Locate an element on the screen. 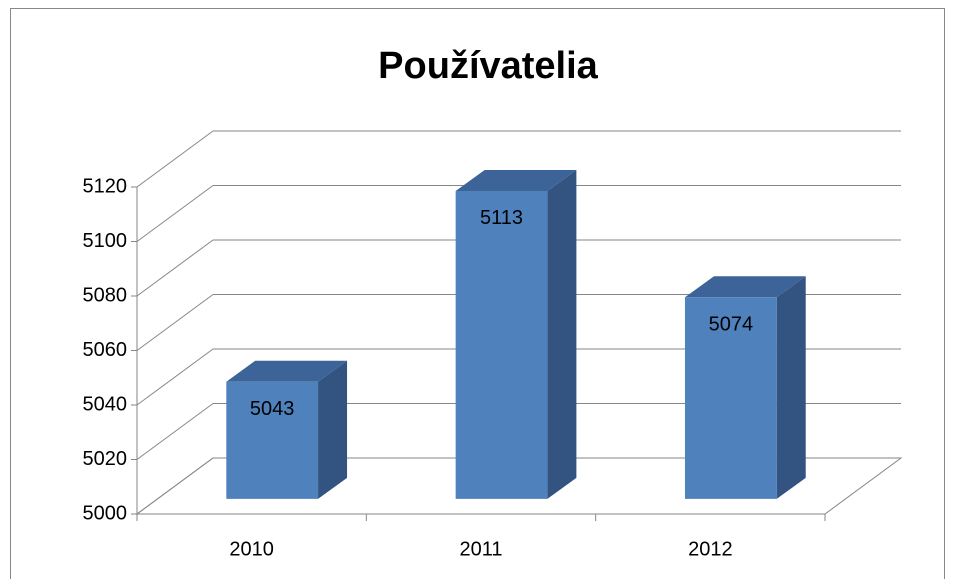 This screenshot has width=955, height=584. y-tick-label: 5060 is located at coordinates (105, 350).